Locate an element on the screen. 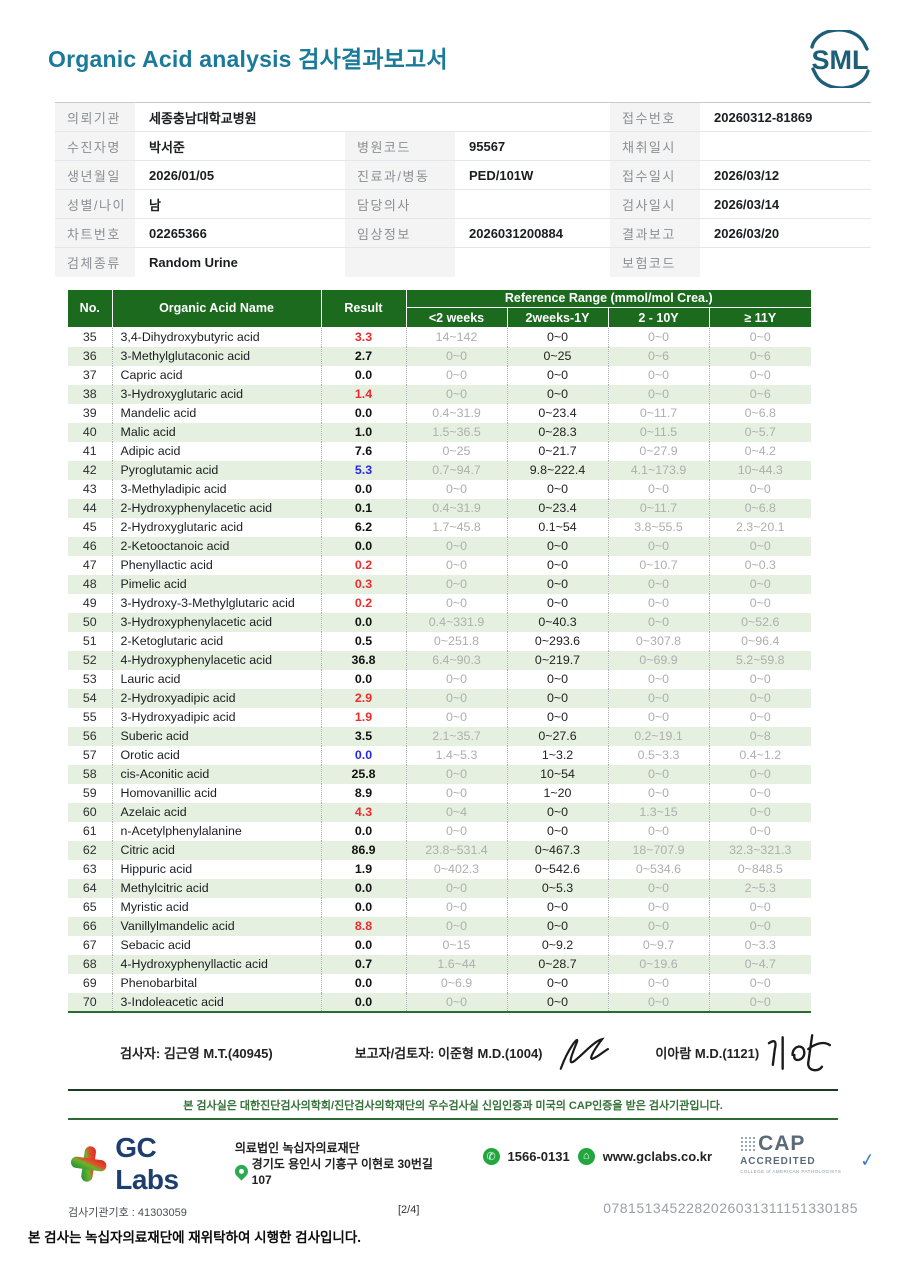 This screenshot has width=900, height=1271. acid-row-60: 60 Azelaic acid 4.3 0~4 0~0 1.3~15 0~0 is located at coordinates (440, 812).